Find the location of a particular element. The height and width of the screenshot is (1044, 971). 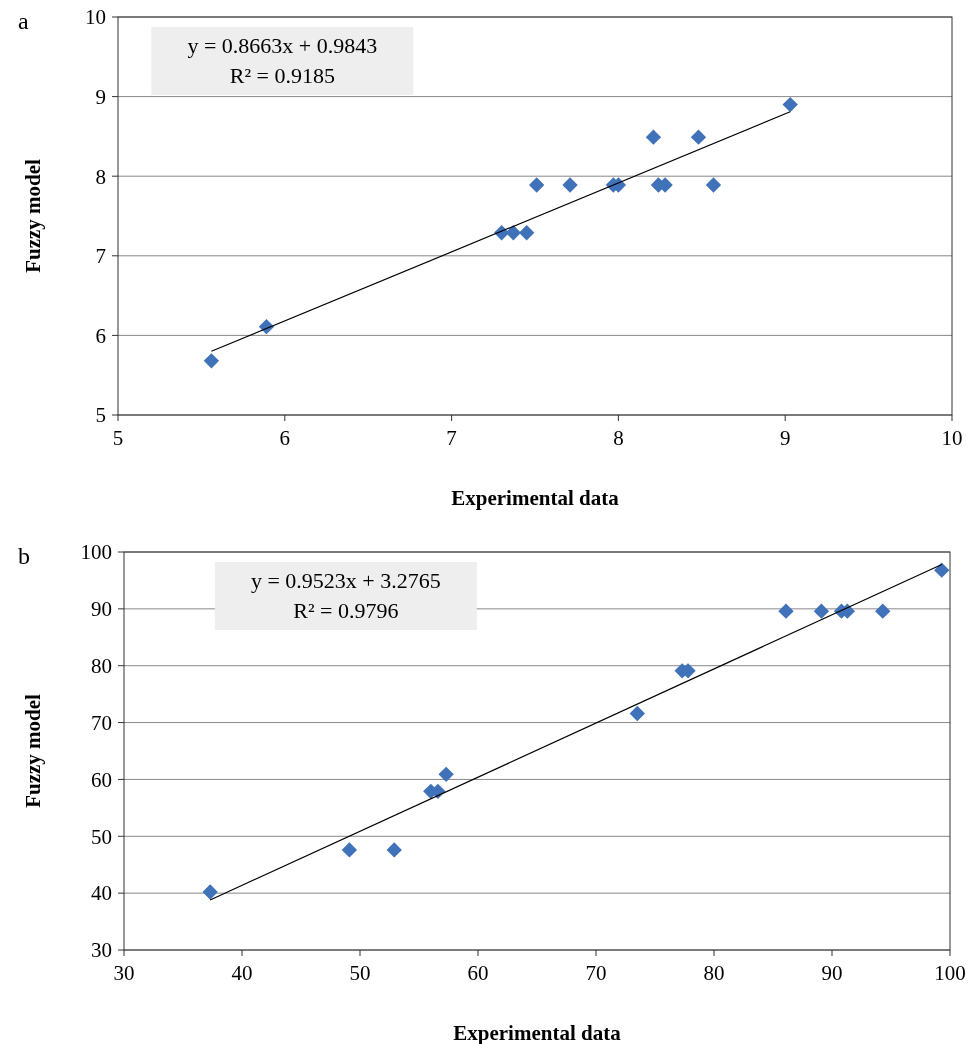

x-tick-label: 40 is located at coordinates (242, 973).